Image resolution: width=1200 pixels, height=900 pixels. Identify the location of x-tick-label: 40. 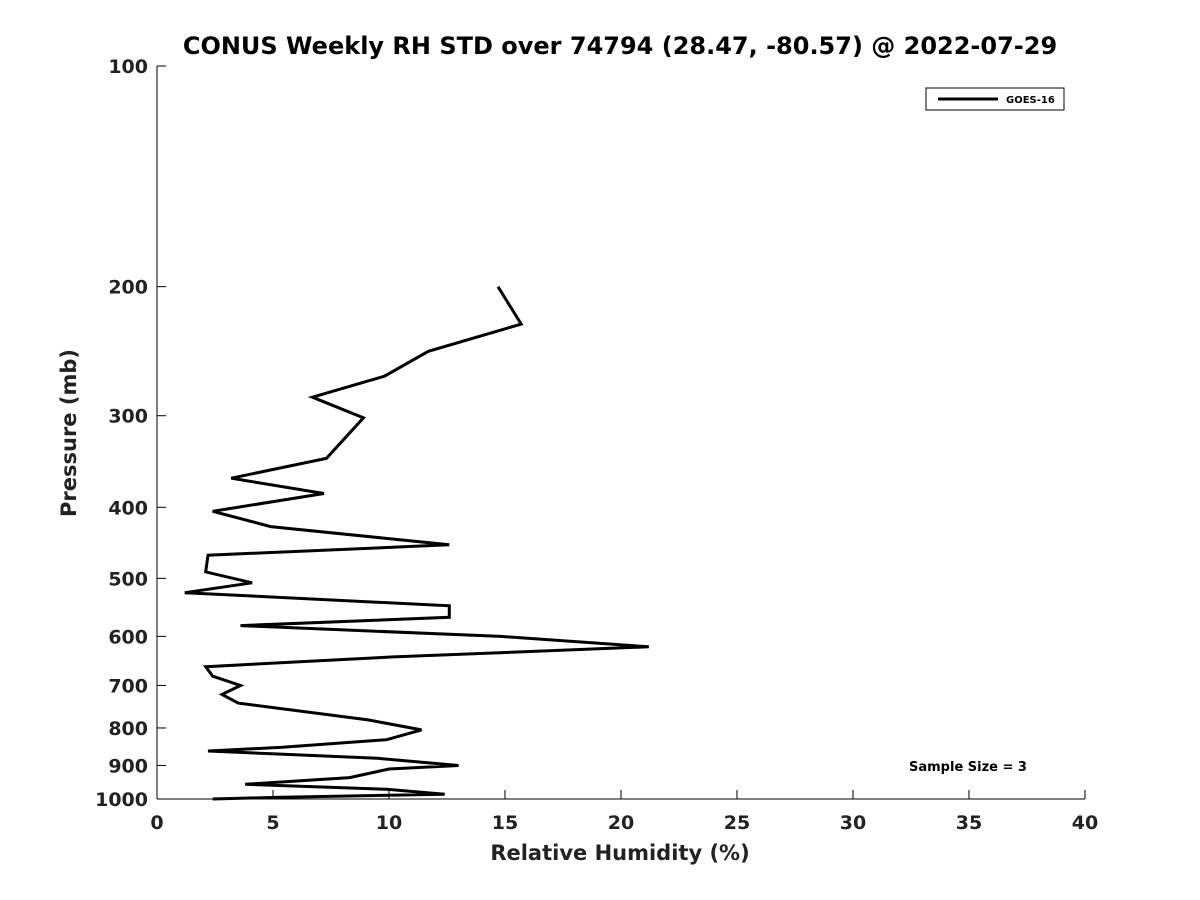
(1085, 823).